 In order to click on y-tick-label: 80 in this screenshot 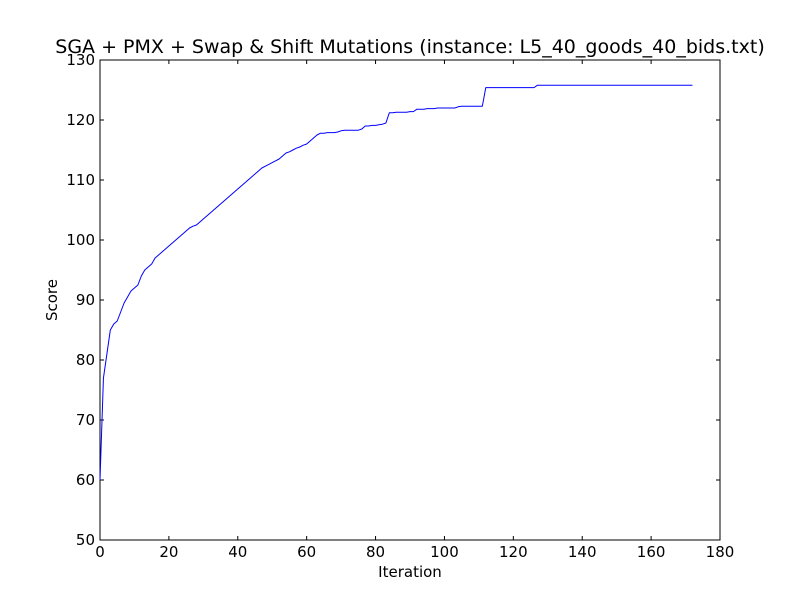, I will do `click(85, 360)`.